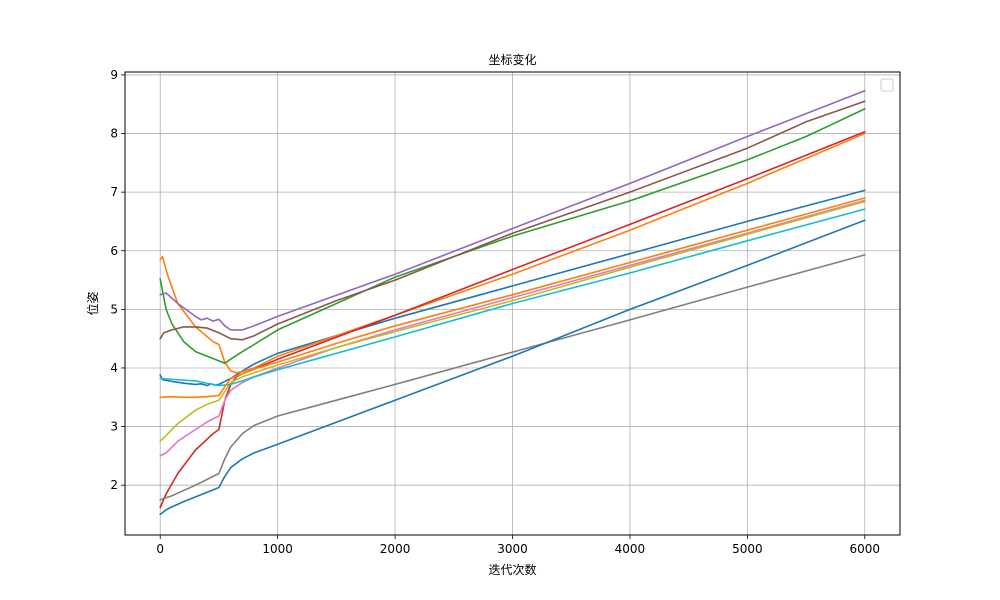  I want to click on x-tick-label: 2000, so click(395, 549).